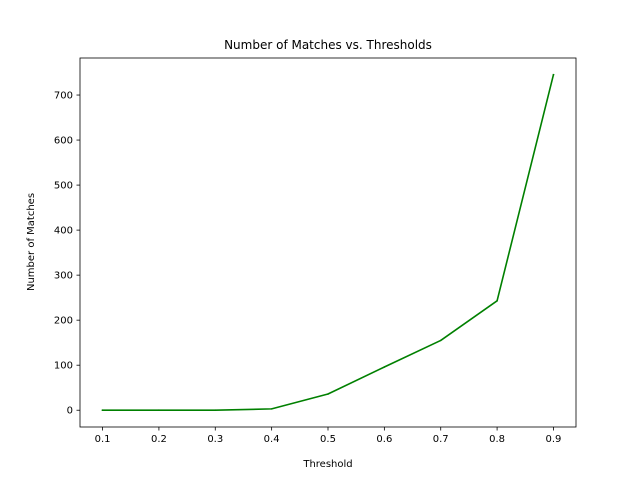 The image size is (640, 480). What do you see at coordinates (215, 439) in the screenshot?
I see `x-tick-label: 0.3` at bounding box center [215, 439].